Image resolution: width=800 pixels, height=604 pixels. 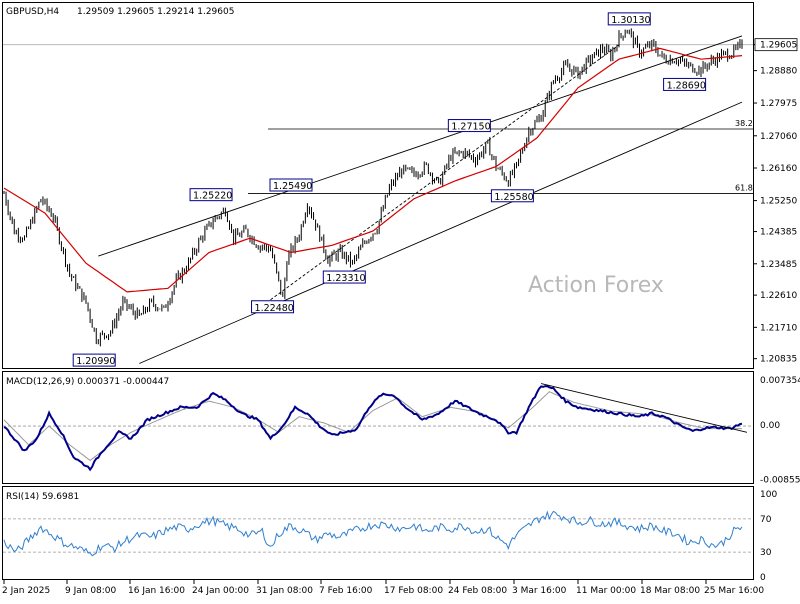 What do you see at coordinates (763, 578) in the screenshot?
I see `rsi-tick-label: 0` at bounding box center [763, 578].